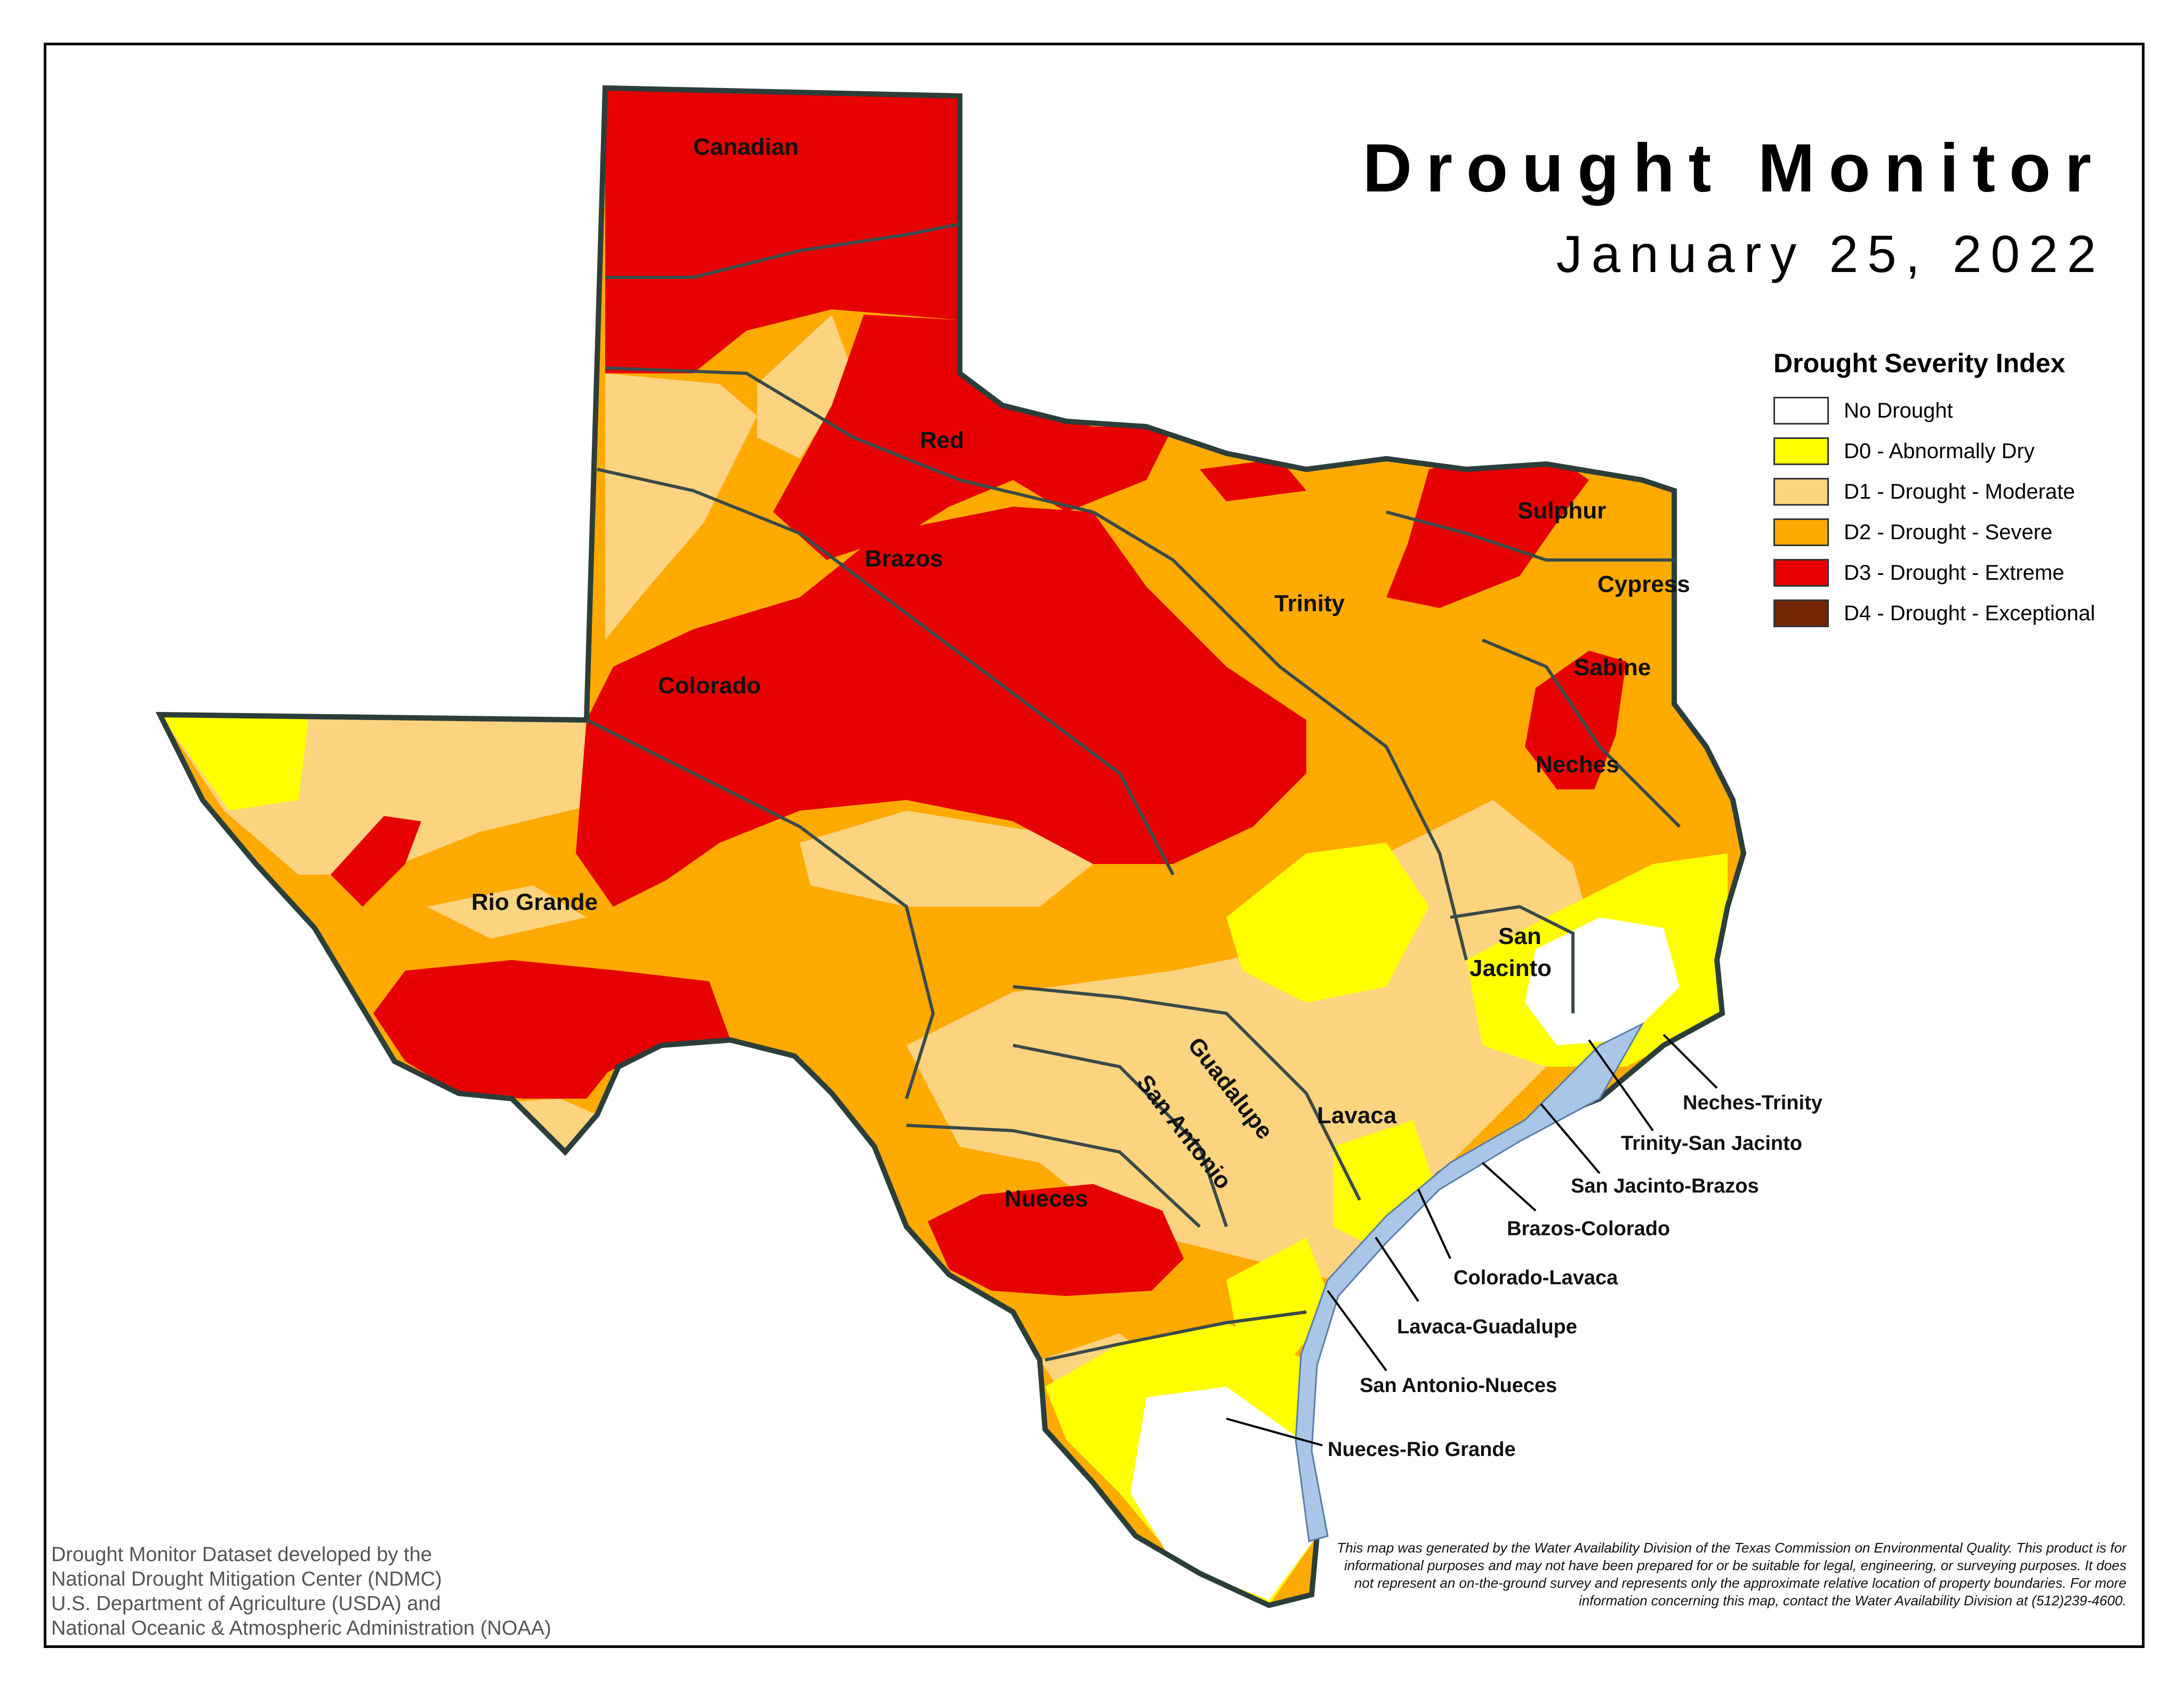 This screenshot has width=2184, height=1688. What do you see at coordinates (1422, 1449) in the screenshot?
I see `coastal-label-nueces-rio-grande: Nueces-Rio Grande` at bounding box center [1422, 1449].